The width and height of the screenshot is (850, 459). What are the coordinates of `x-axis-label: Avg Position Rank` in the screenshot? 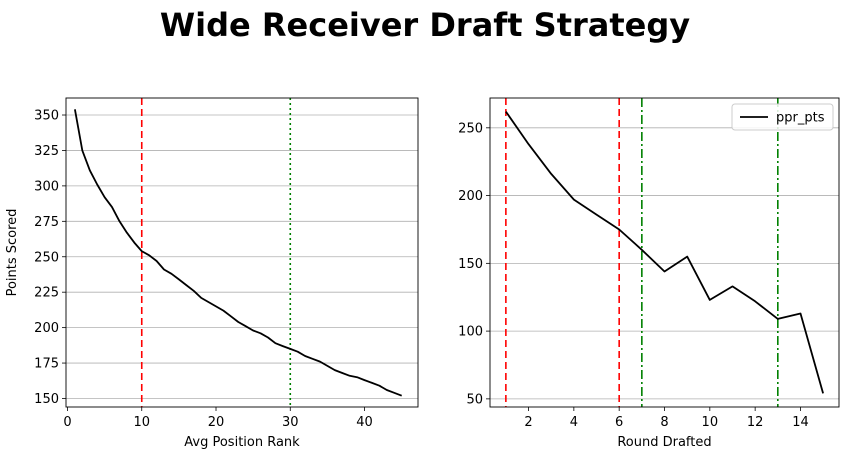 It's located at (242, 442).